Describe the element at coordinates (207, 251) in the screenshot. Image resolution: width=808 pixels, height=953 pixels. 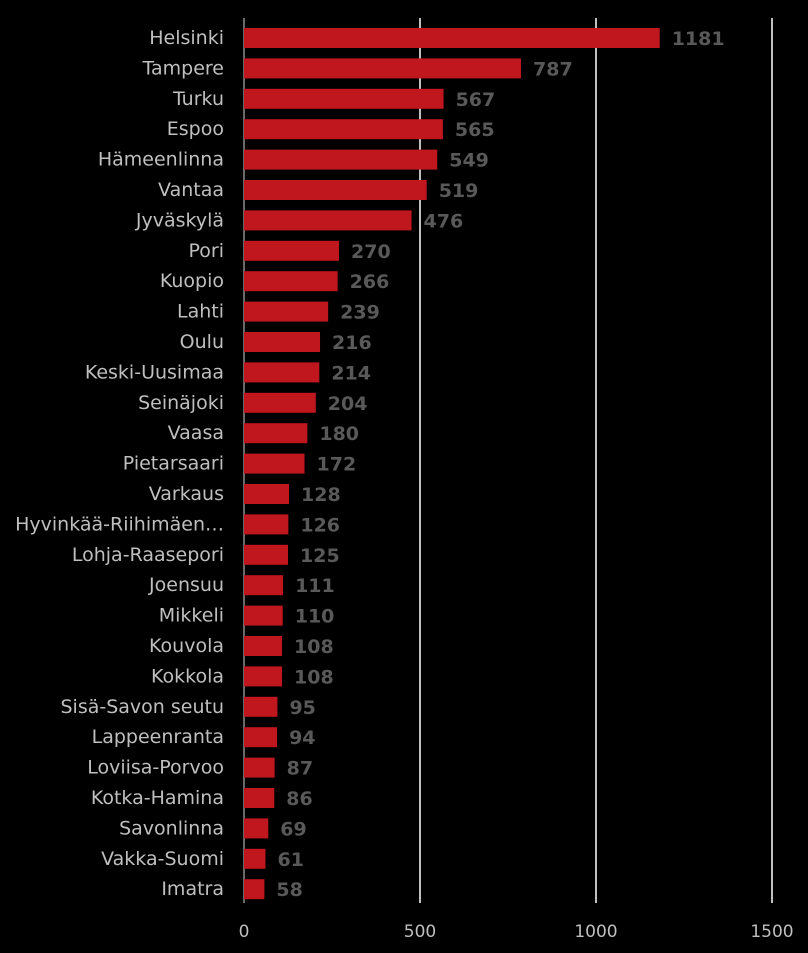
I see `category-label: Pori` at that location.